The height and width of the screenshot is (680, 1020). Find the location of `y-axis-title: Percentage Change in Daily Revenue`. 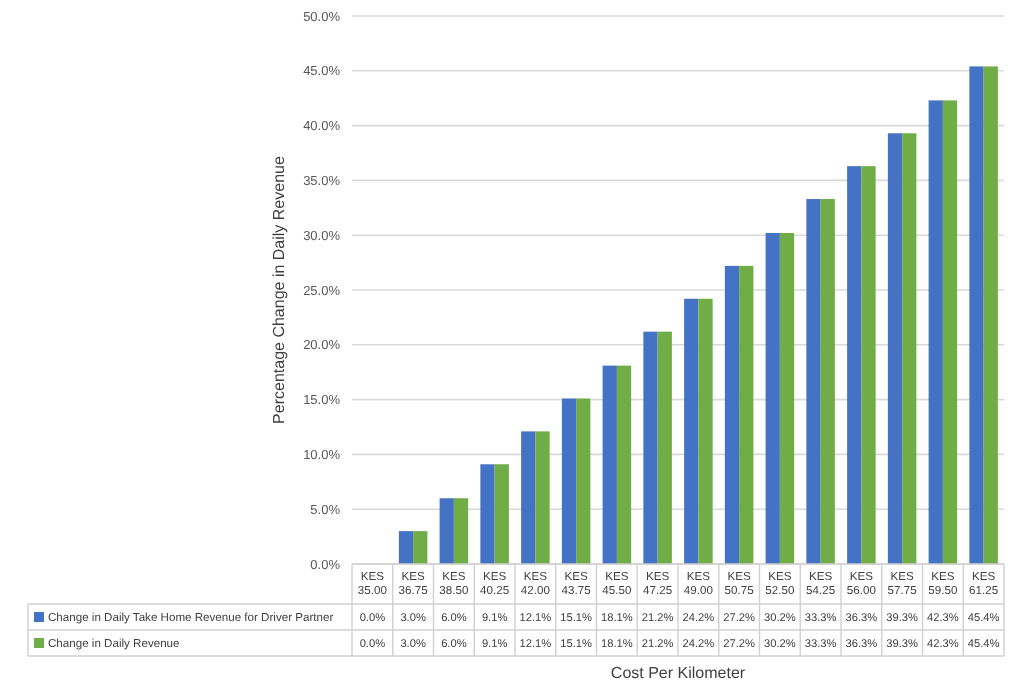

y-axis-title: Percentage Change in Daily Revenue is located at coordinates (279, 289).